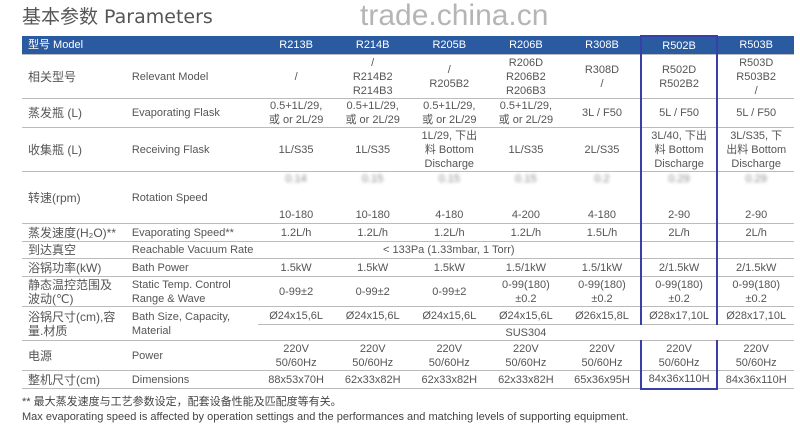 This screenshot has height=436, width=800. I want to click on row-label-en: Reachable Vacuum Rate, so click(193, 250).